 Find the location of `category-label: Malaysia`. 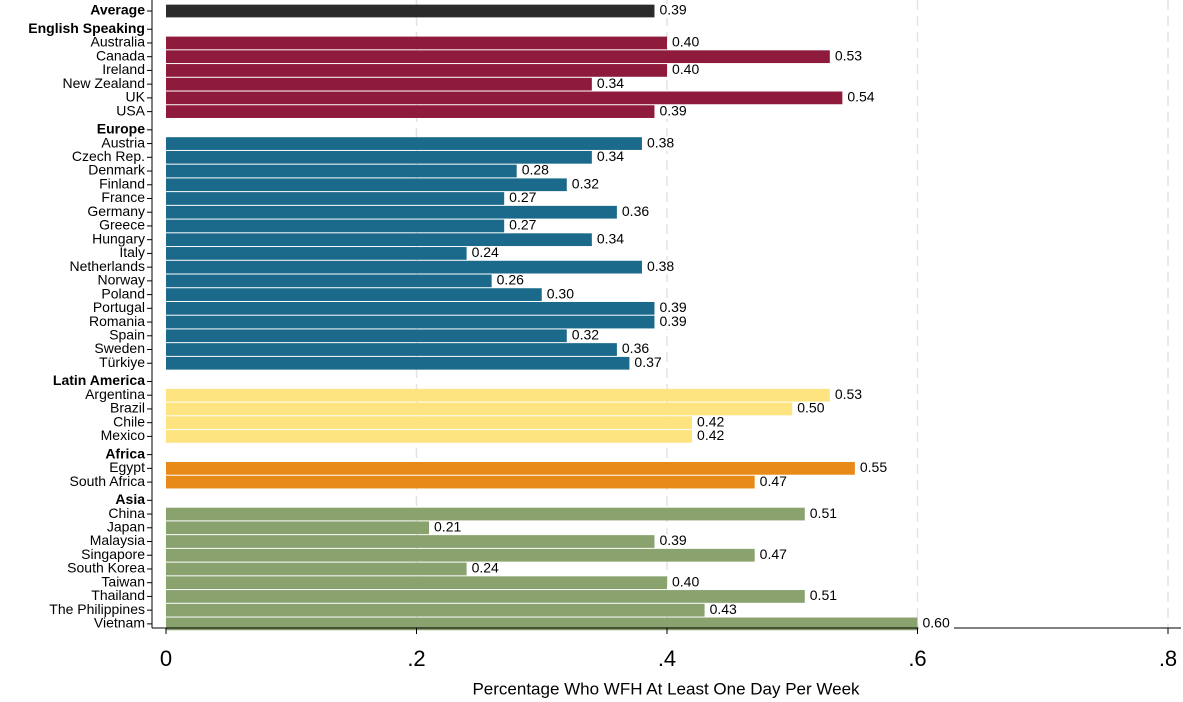

category-label: Malaysia is located at coordinates (117, 540).